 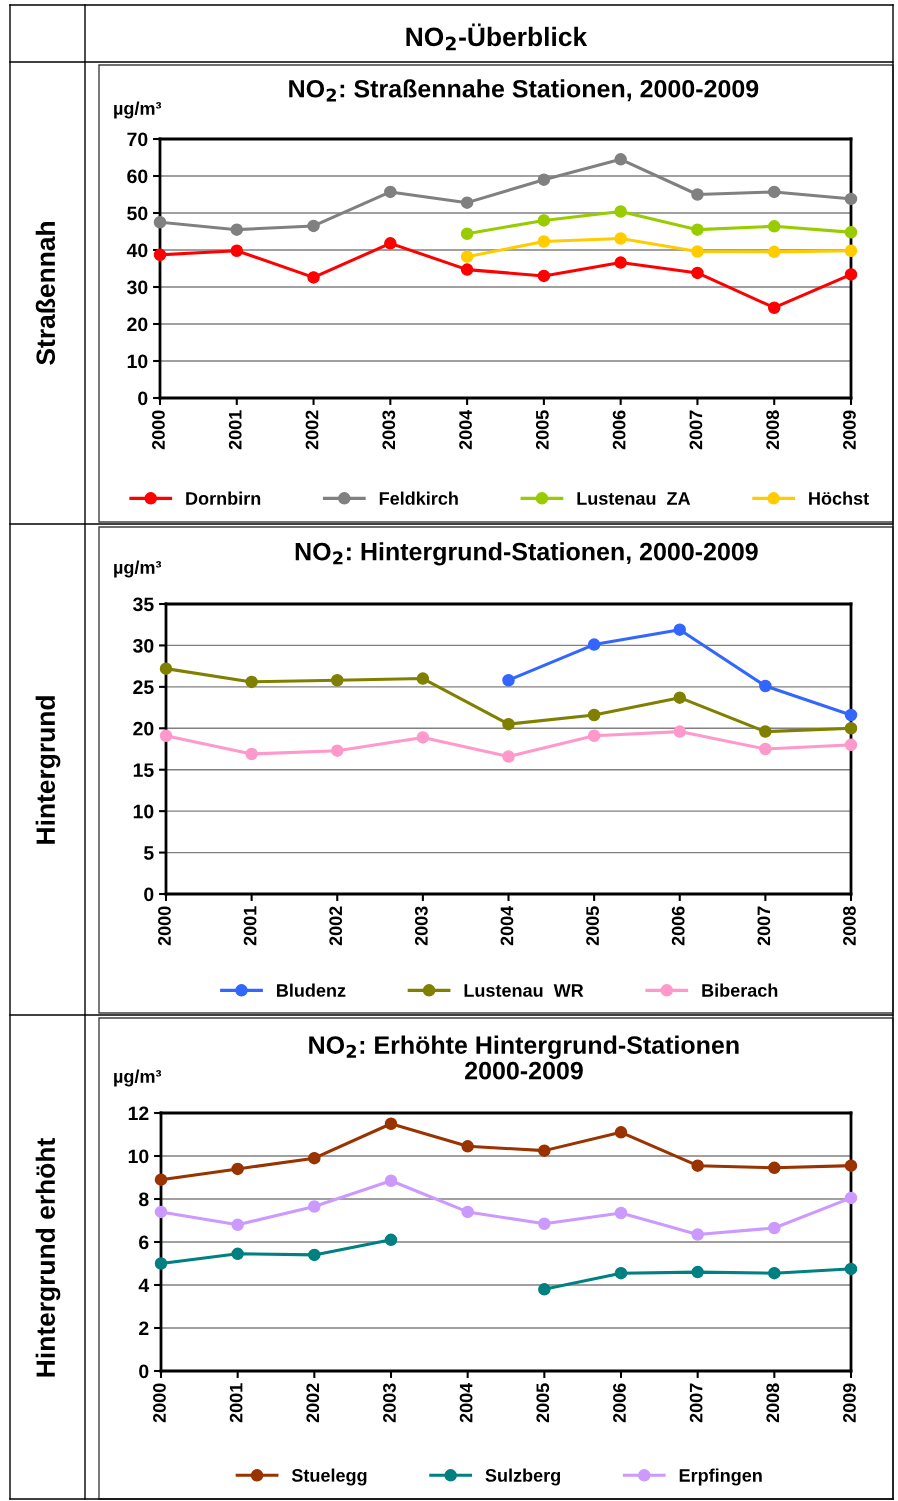 I want to click on y-tick-label: 50, so click(x=137, y=213).